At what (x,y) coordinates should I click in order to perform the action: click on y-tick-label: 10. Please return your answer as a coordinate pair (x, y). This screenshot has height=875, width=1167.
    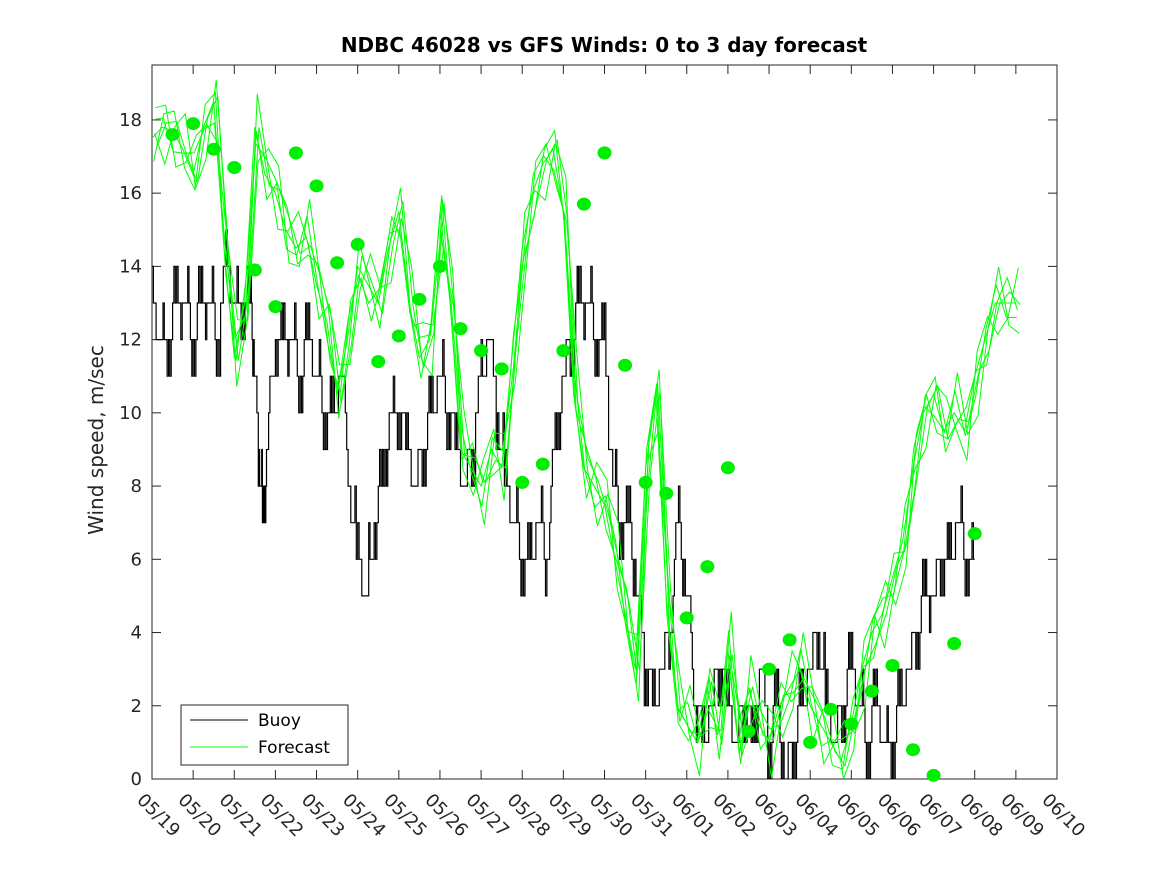
    Looking at the image, I should click on (130, 413).